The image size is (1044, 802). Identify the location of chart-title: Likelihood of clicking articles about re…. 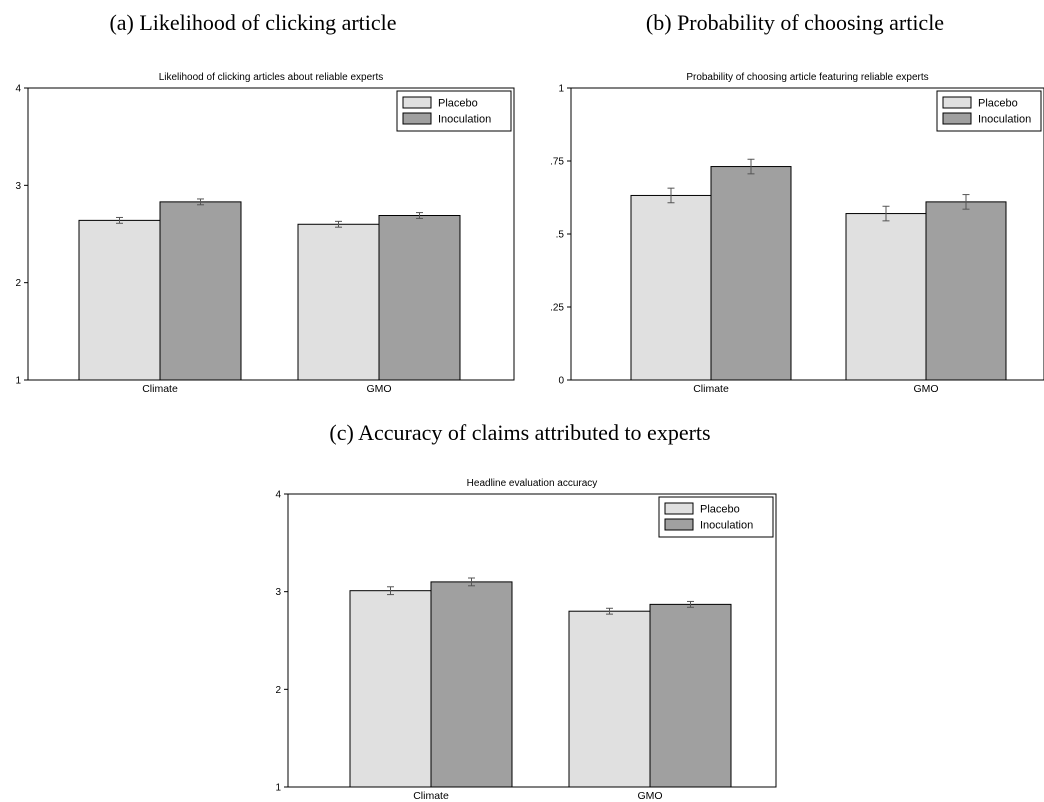
(271, 77).